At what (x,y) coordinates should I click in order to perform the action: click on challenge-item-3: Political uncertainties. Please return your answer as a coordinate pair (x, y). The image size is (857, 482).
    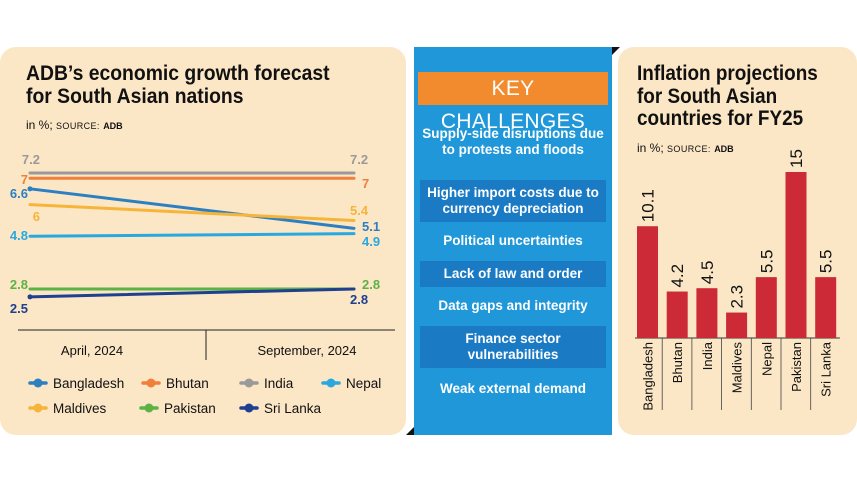
    Looking at the image, I should click on (513, 241).